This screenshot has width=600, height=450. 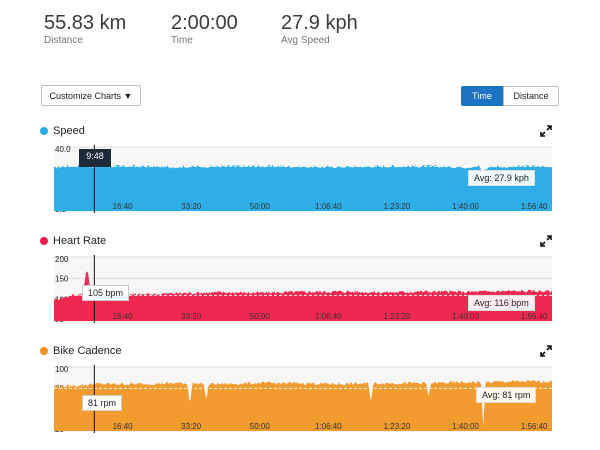 What do you see at coordinates (106, 293) in the screenshot?
I see `heart-rate-cursor-value: 105 bpm` at bounding box center [106, 293].